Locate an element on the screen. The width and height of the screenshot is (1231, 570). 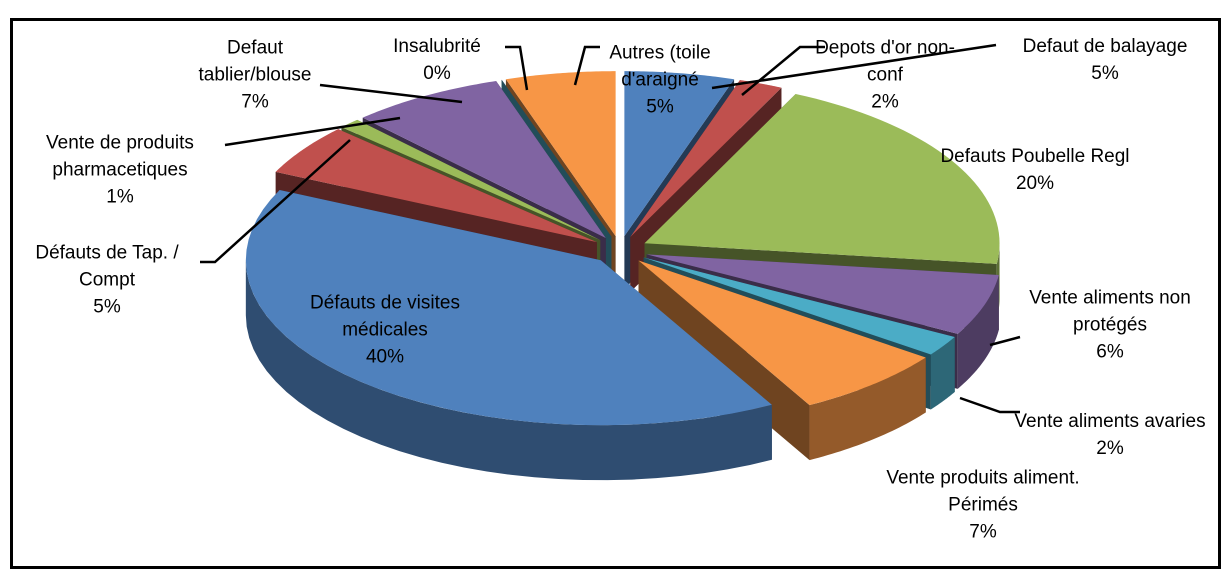
category-label: Défauts de visites médicales is located at coordinates (385, 316).